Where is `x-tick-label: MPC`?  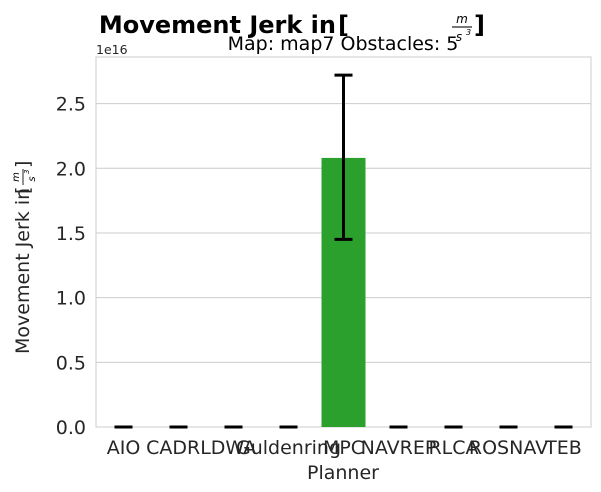
x-tick-label: MPC is located at coordinates (343, 448).